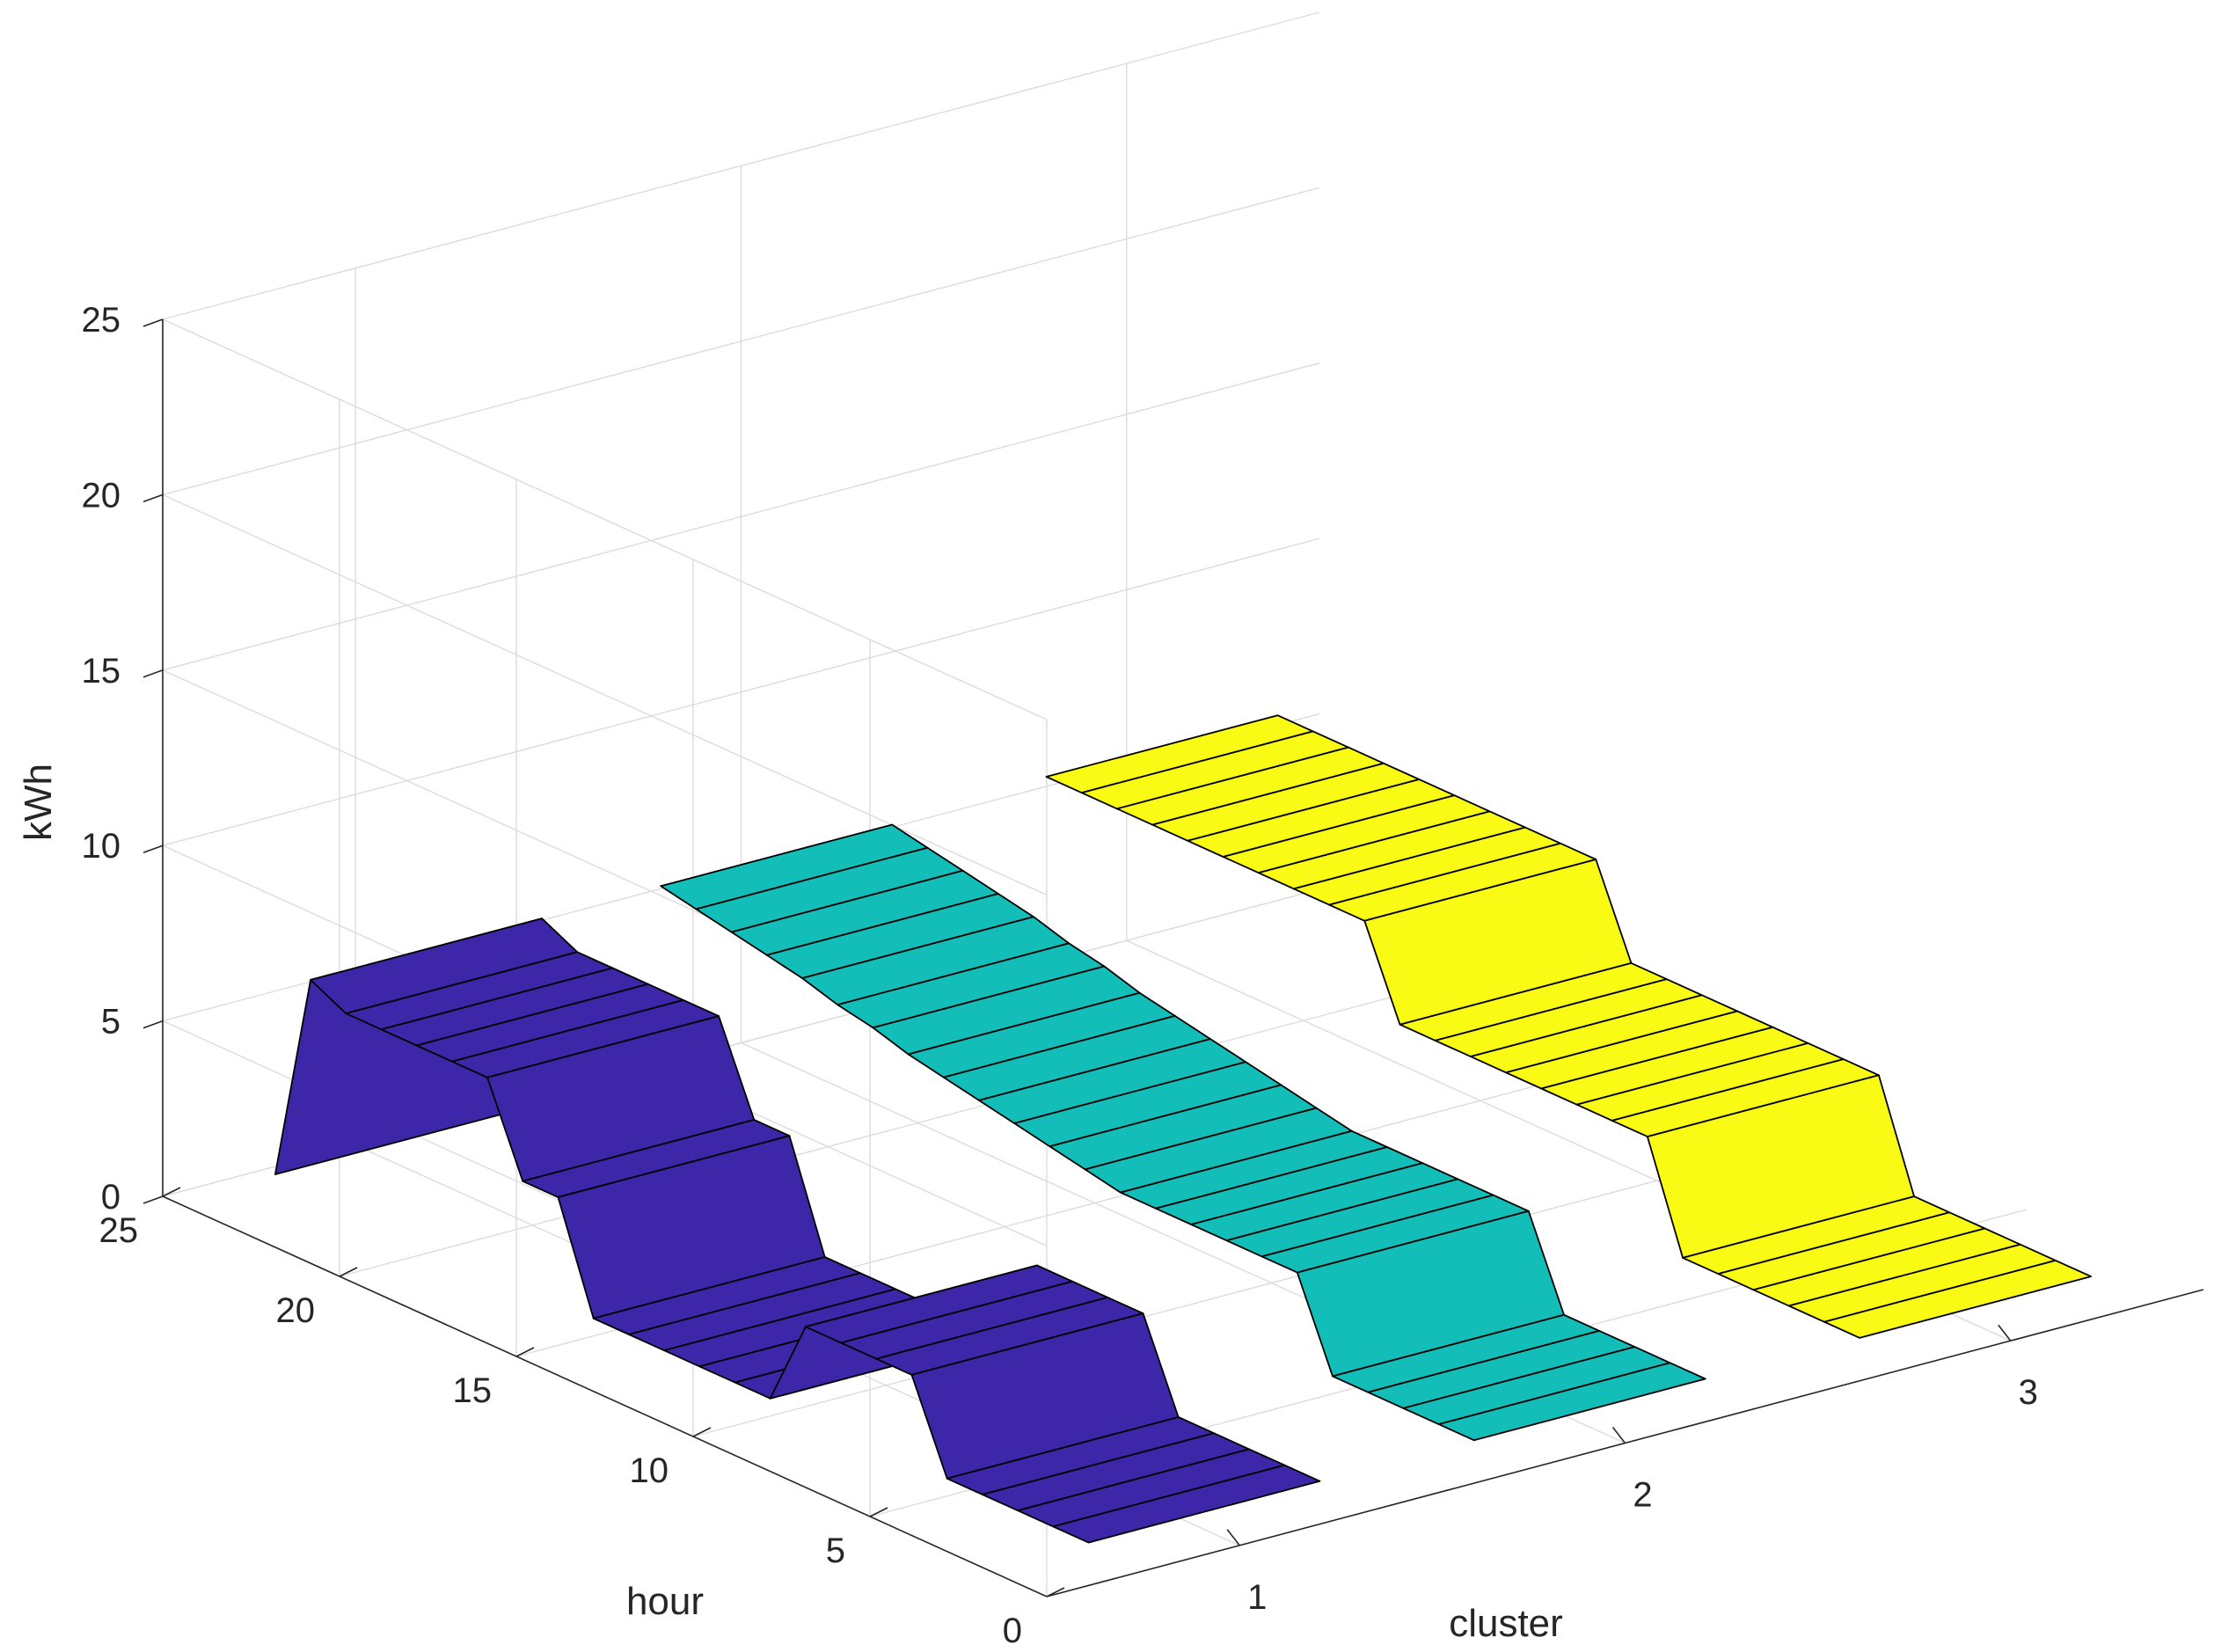  I want to click on z-tick-label: 10, so click(101, 846).